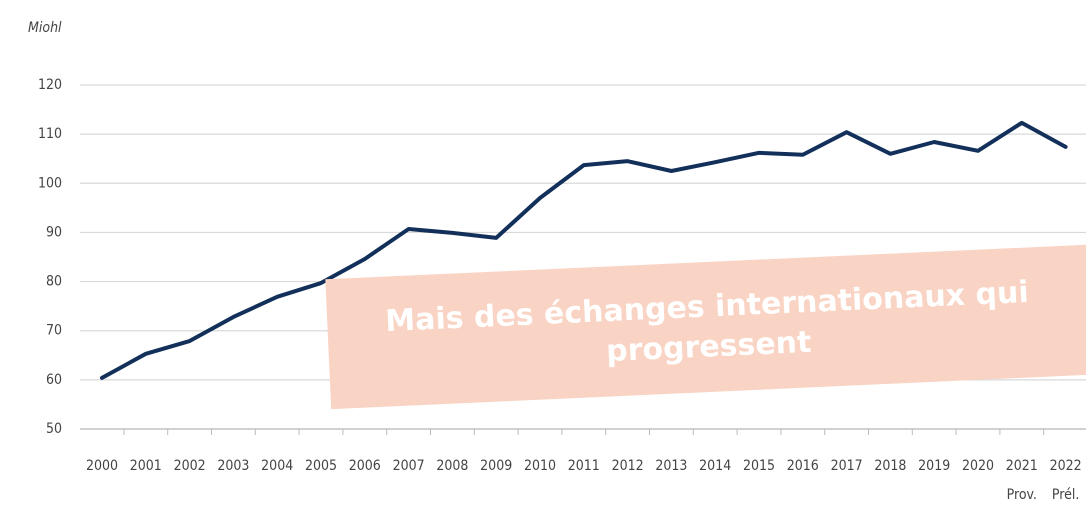 This screenshot has height=512, width=1086. Describe the element at coordinates (54, 232) in the screenshot. I see `y-tick-label: 90` at that location.